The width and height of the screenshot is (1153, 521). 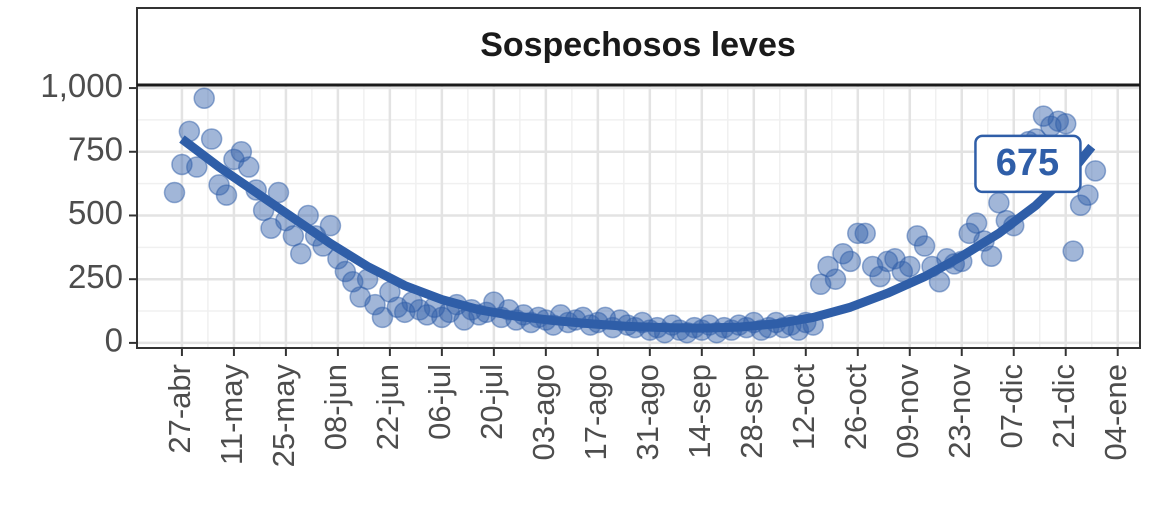 I want to click on y-tick-label: 250, so click(x=95, y=276).